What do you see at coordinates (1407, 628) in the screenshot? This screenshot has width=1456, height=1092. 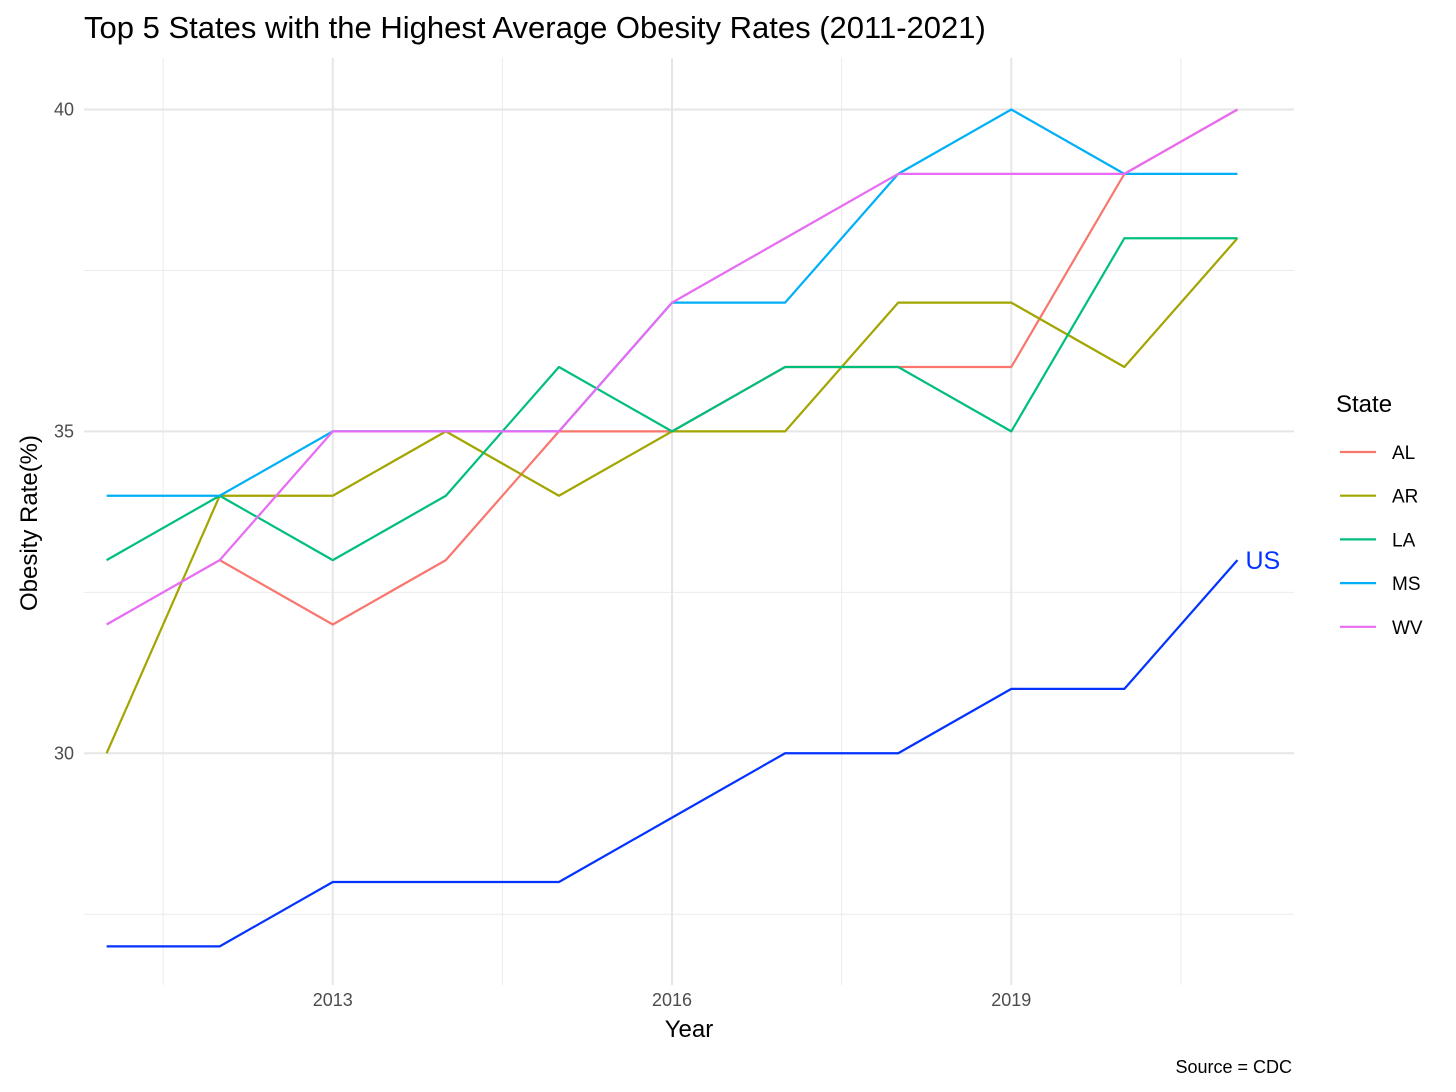 I see `legend-label-wv: WV` at bounding box center [1407, 628].